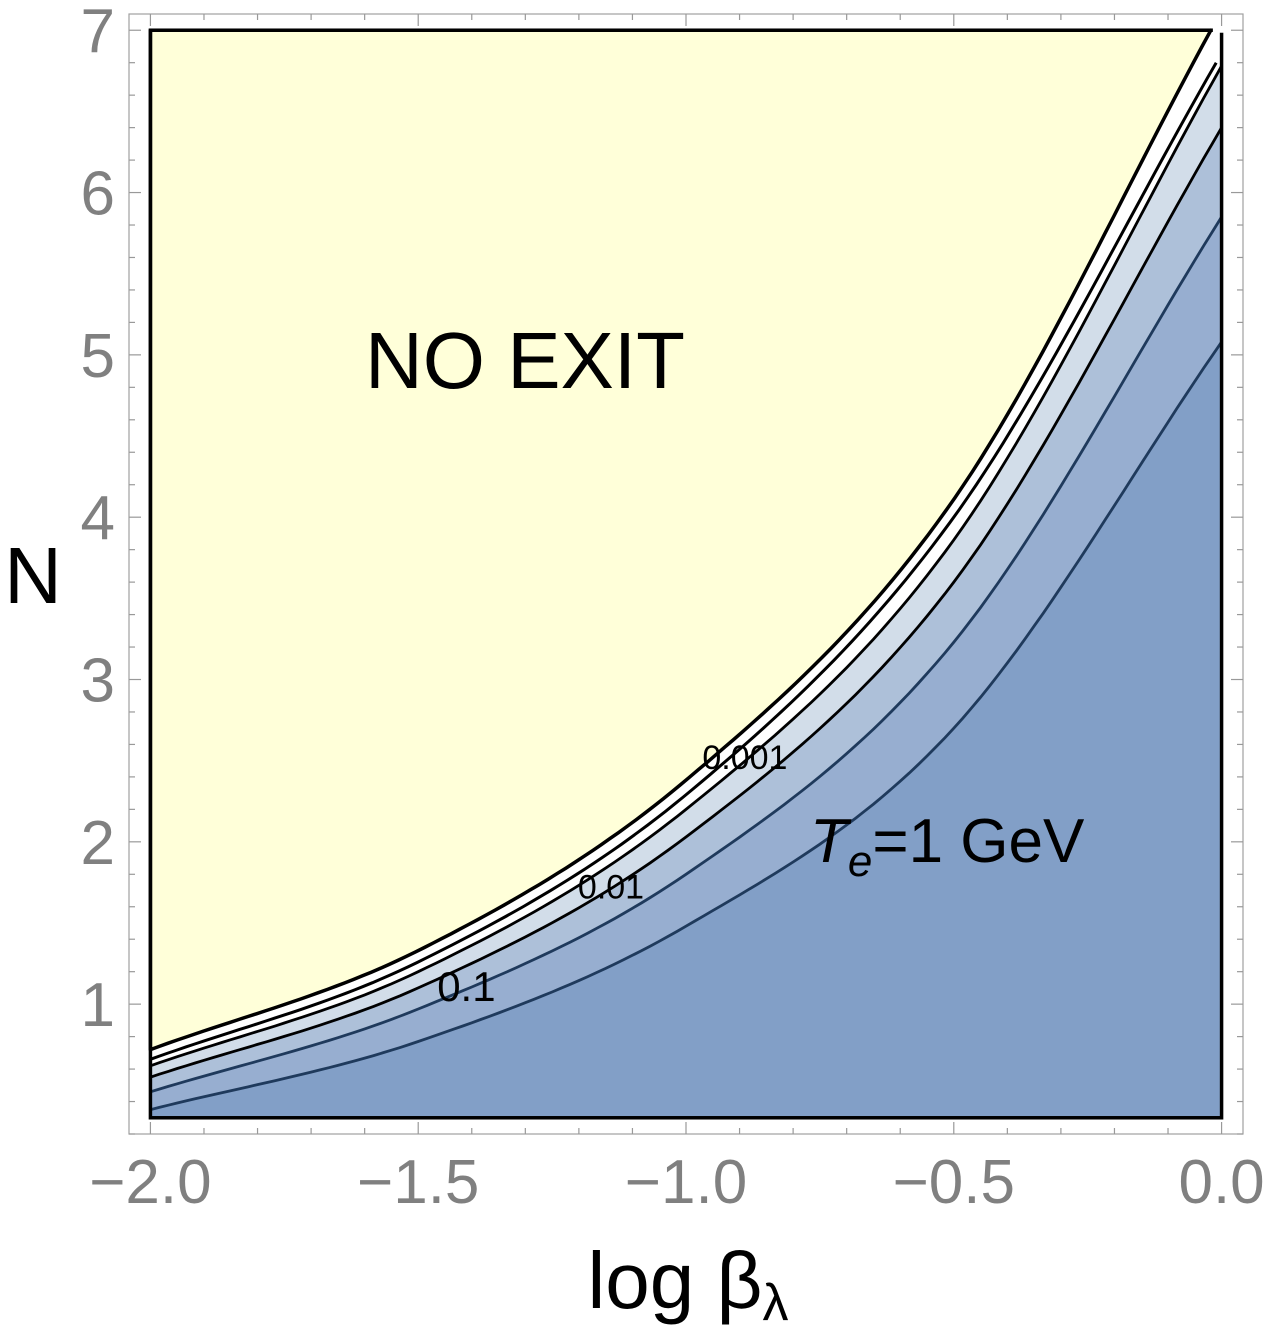  What do you see at coordinates (98, 194) in the screenshot?
I see `y-tick-label: 6` at bounding box center [98, 194].